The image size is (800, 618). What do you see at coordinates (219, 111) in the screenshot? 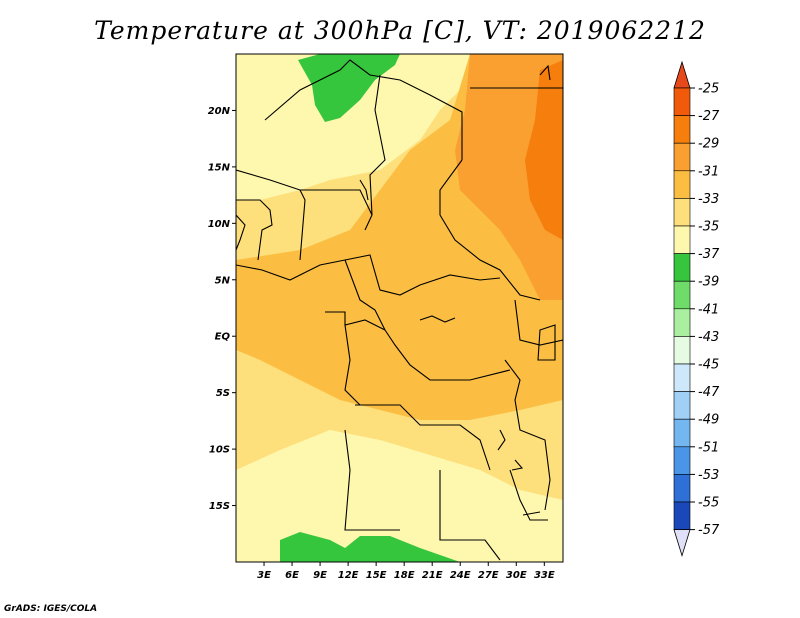
I see `lat-tick-label: 20N` at bounding box center [219, 111].